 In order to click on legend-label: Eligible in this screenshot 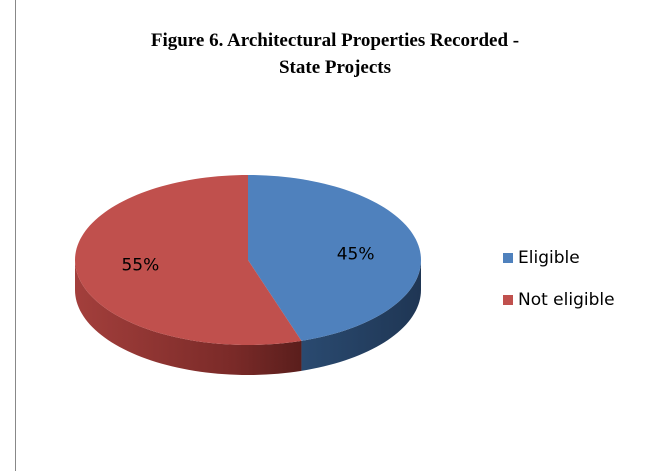, I will do `click(549, 258)`.